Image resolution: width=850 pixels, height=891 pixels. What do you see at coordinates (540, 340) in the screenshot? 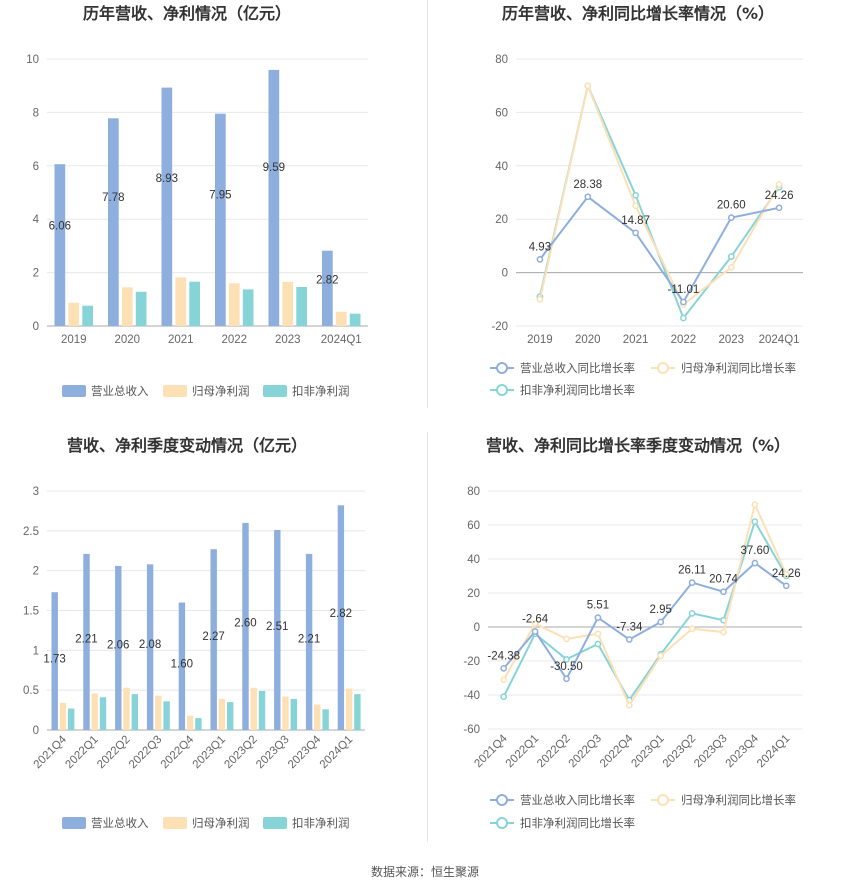
I see `x-tick-label: 2019` at bounding box center [540, 340].